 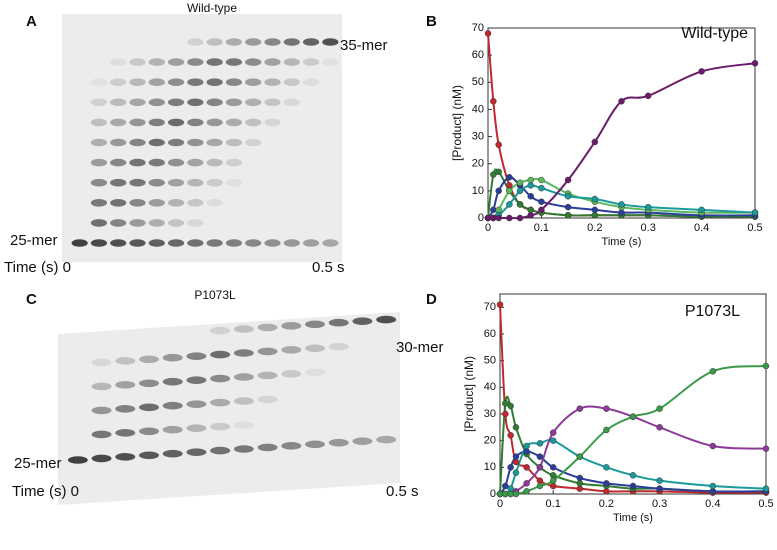 I want to click on gel-top-label: 30-mer, so click(x=420, y=347).